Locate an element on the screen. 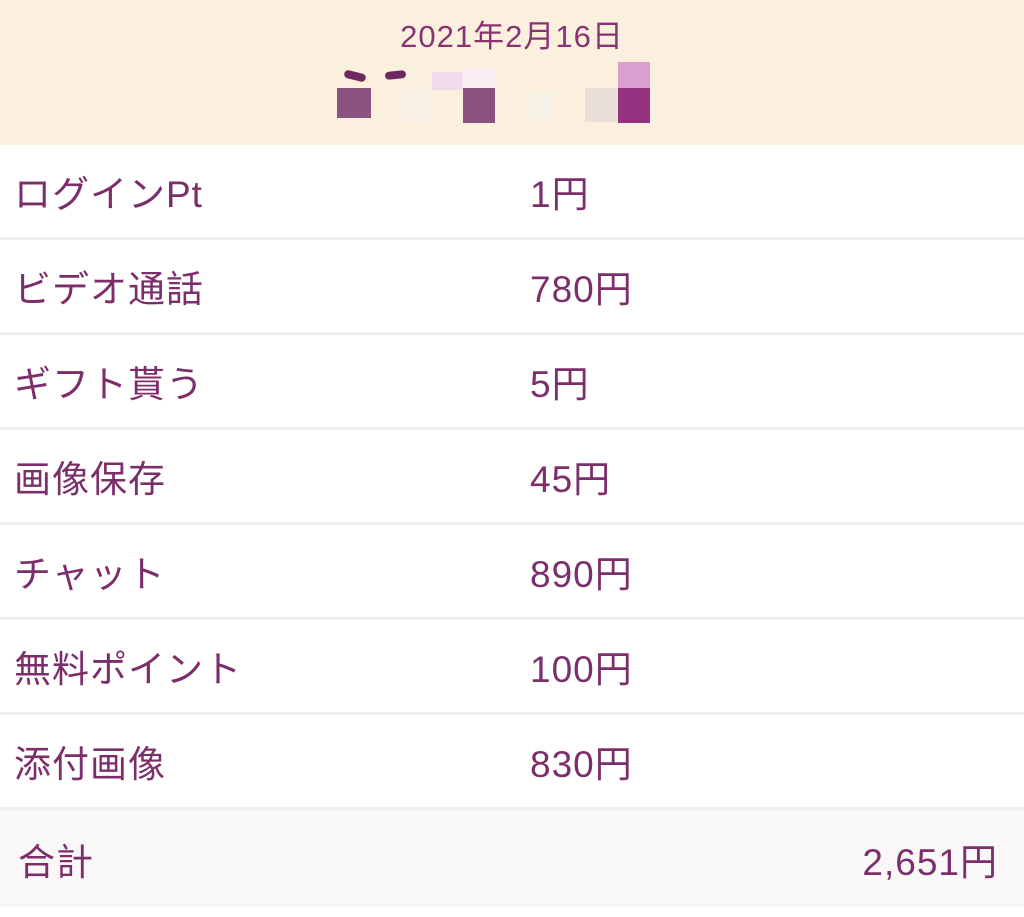  row-label: ビデオ通話 is located at coordinates (109, 289).